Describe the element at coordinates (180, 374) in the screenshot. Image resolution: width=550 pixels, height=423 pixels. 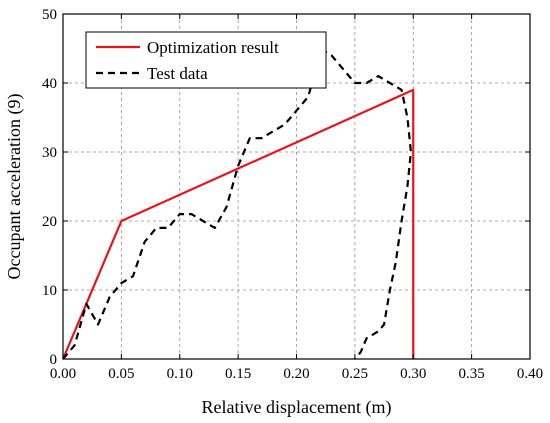
I see `x-tick-label: 0.10` at that location.